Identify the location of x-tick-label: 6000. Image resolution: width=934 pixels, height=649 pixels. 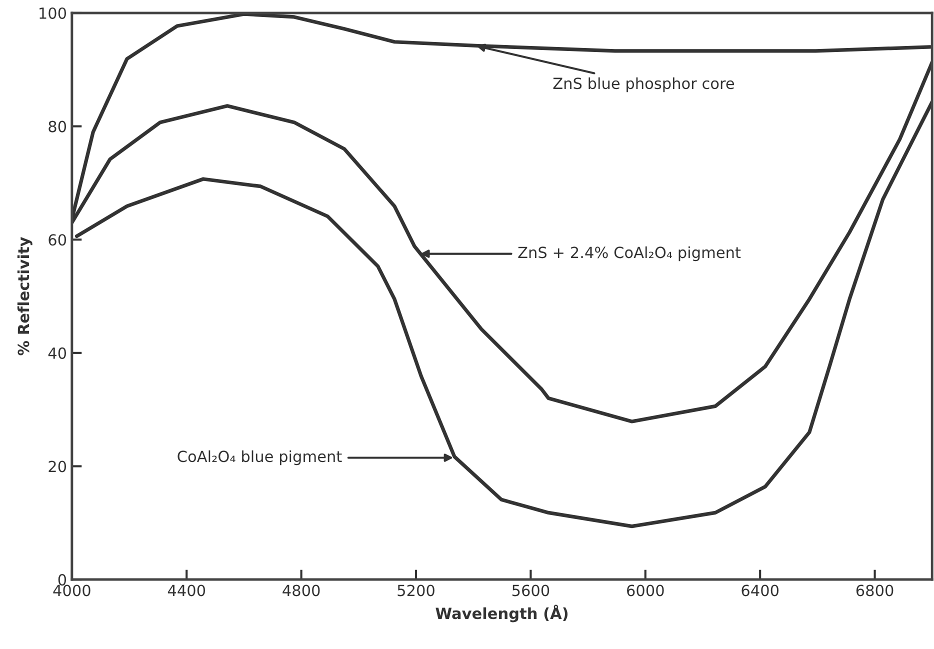
(645, 590).